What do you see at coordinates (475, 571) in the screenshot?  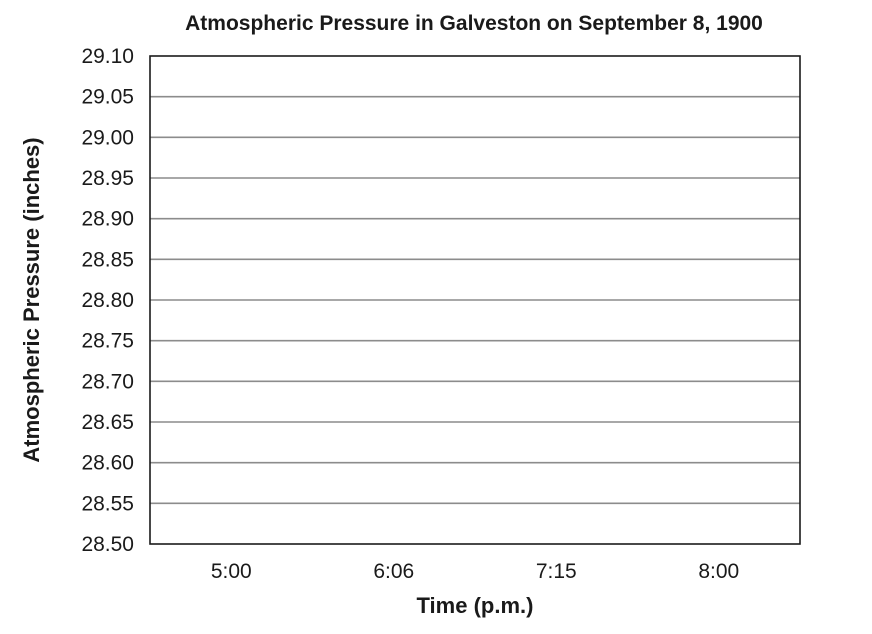 I see `x-tick-labels: 5:00 6:06 7:15 8:00` at bounding box center [475, 571].